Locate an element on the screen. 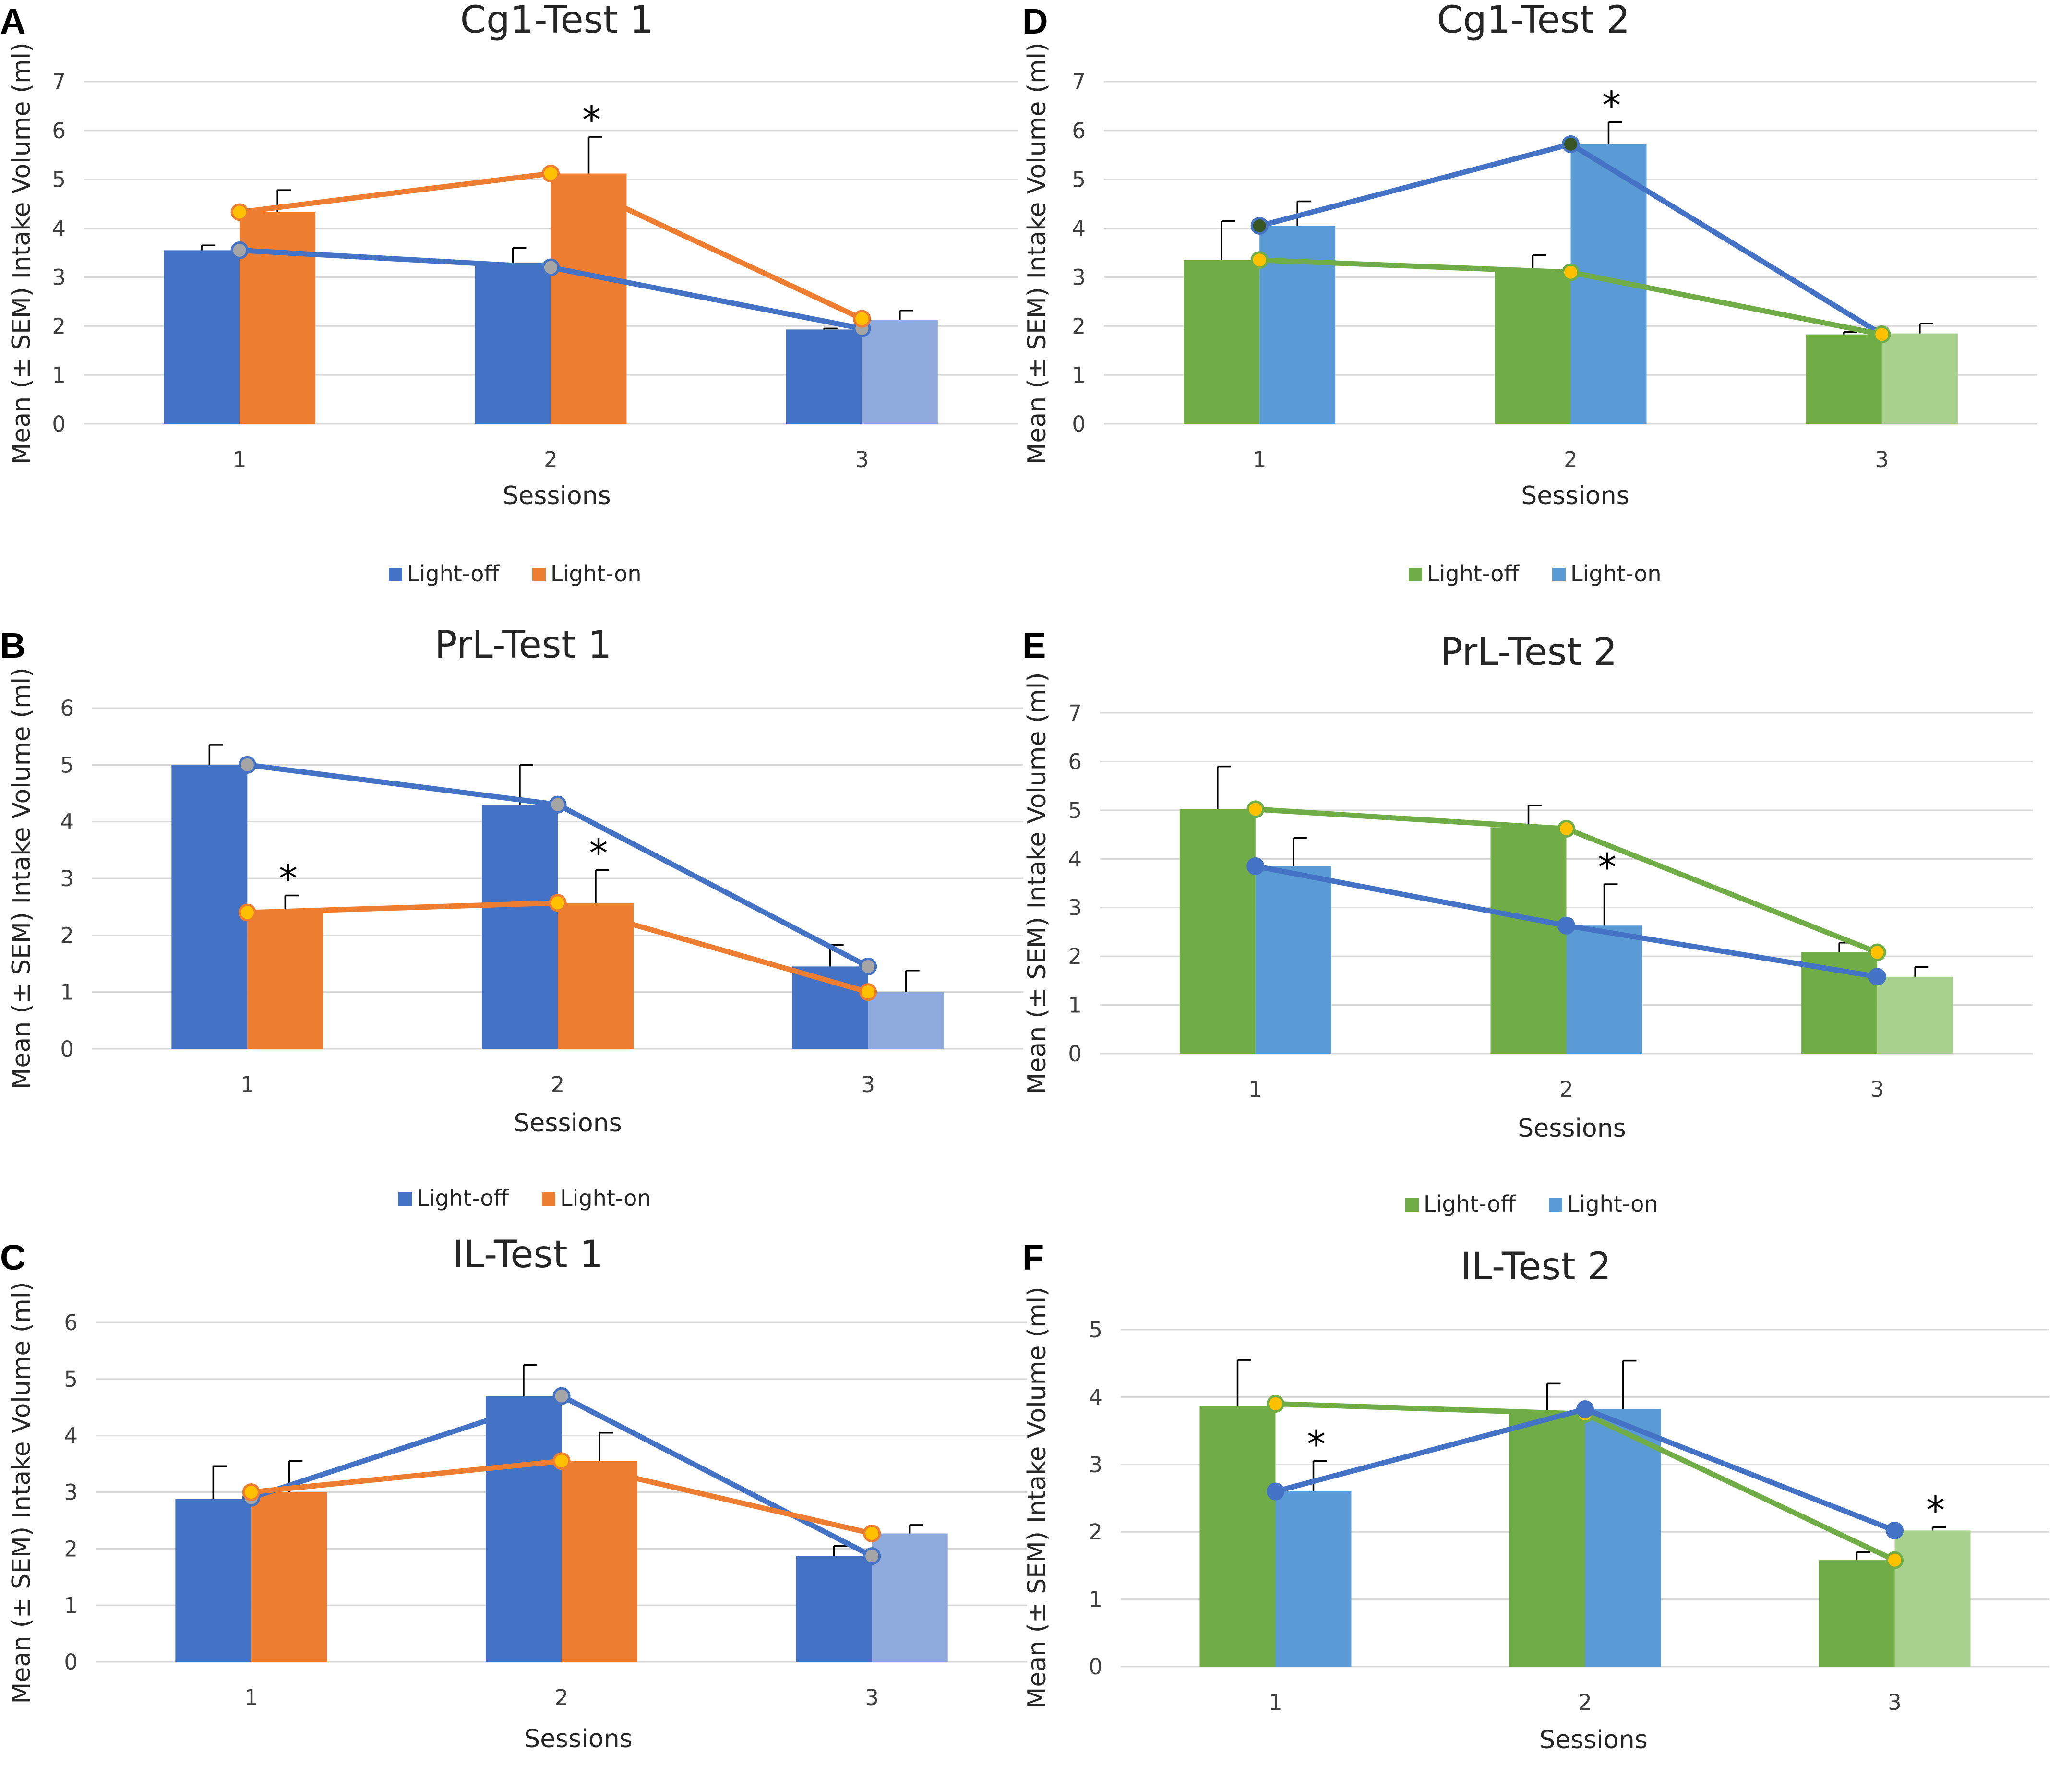 The width and height of the screenshot is (2072, 1766). legend-label: Light-off is located at coordinates (453, 574).